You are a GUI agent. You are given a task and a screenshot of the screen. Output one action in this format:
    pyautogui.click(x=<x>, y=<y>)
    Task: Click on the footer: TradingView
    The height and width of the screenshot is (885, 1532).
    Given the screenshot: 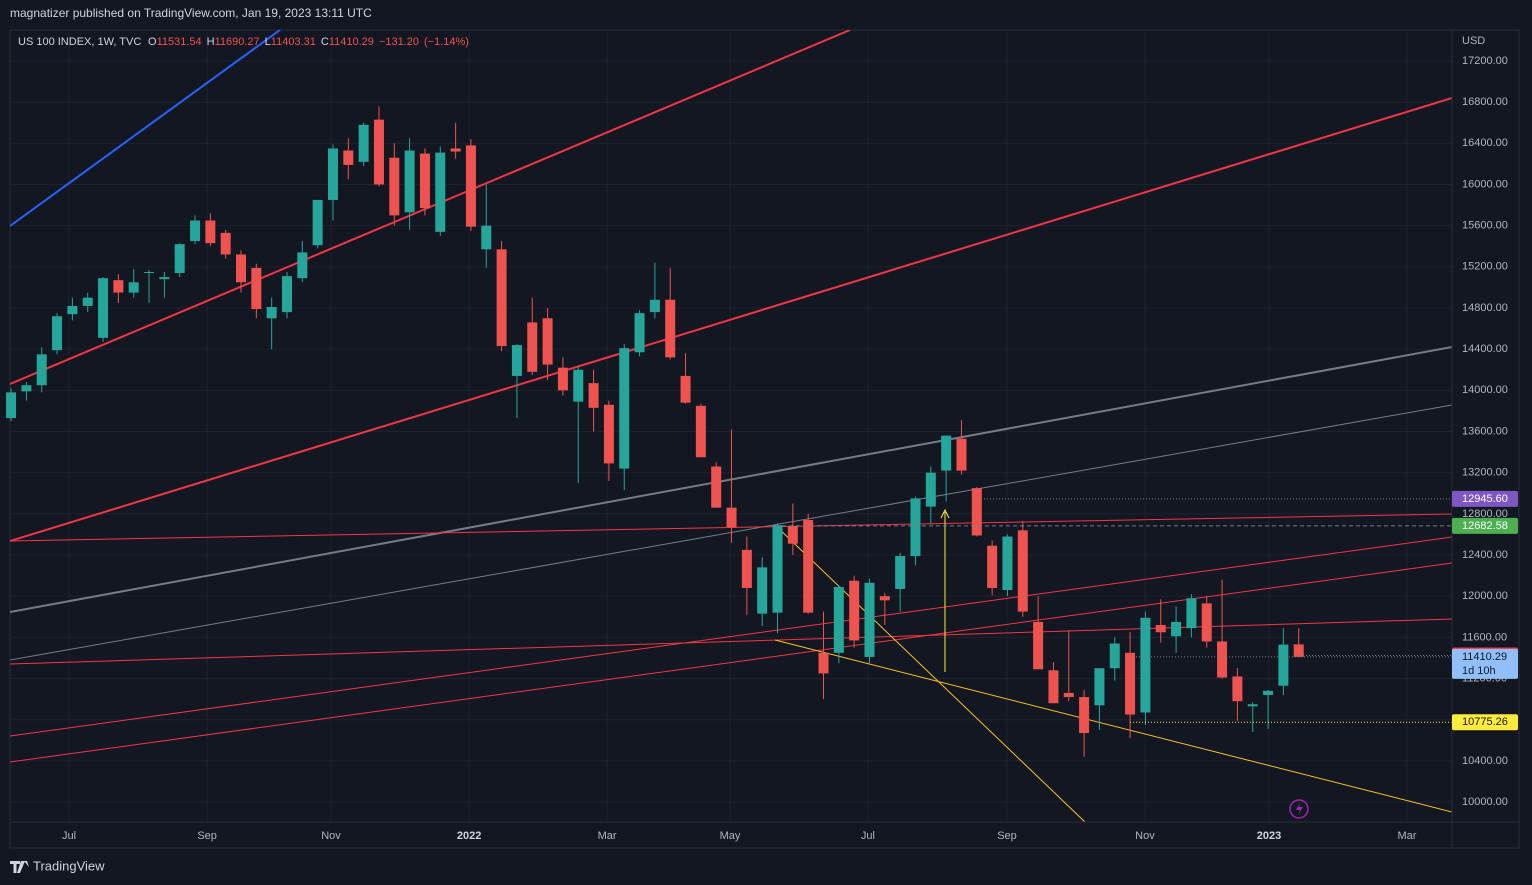 What is the action you would take?
    pyautogui.click(x=57, y=865)
    